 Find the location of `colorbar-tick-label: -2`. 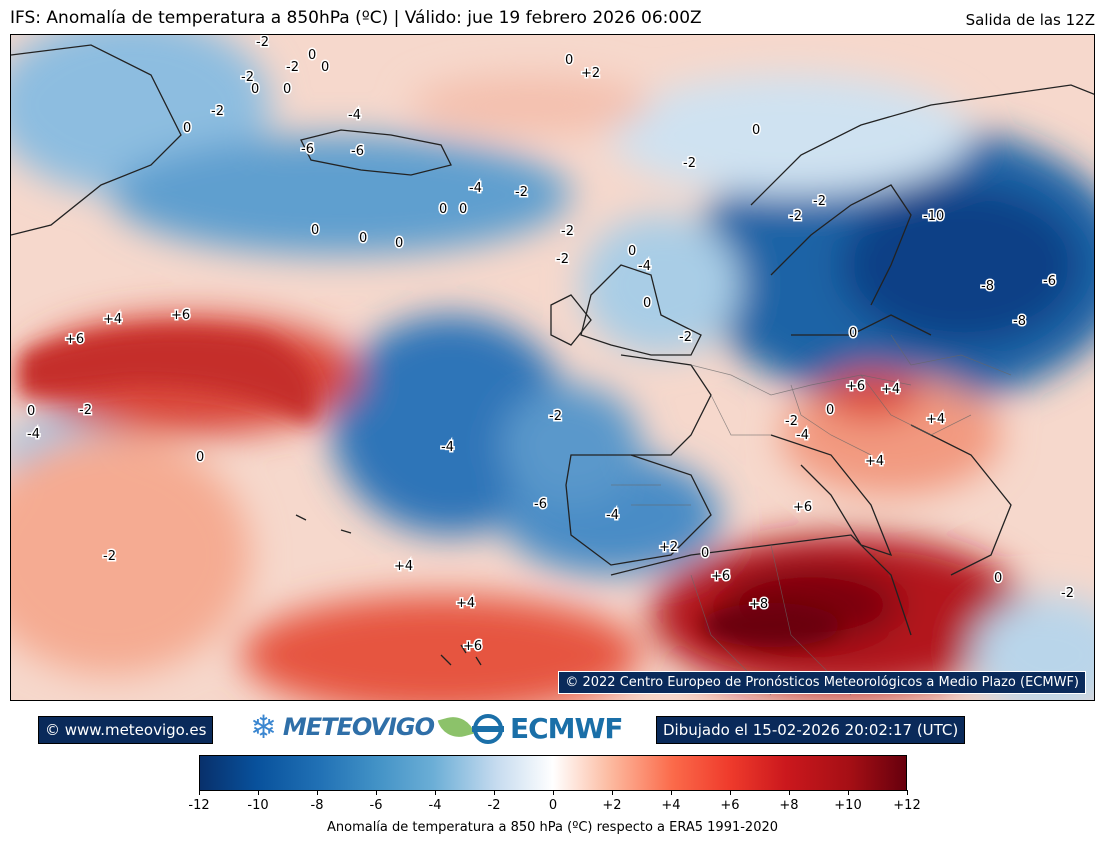

colorbar-tick-label: -2 is located at coordinates (494, 805).